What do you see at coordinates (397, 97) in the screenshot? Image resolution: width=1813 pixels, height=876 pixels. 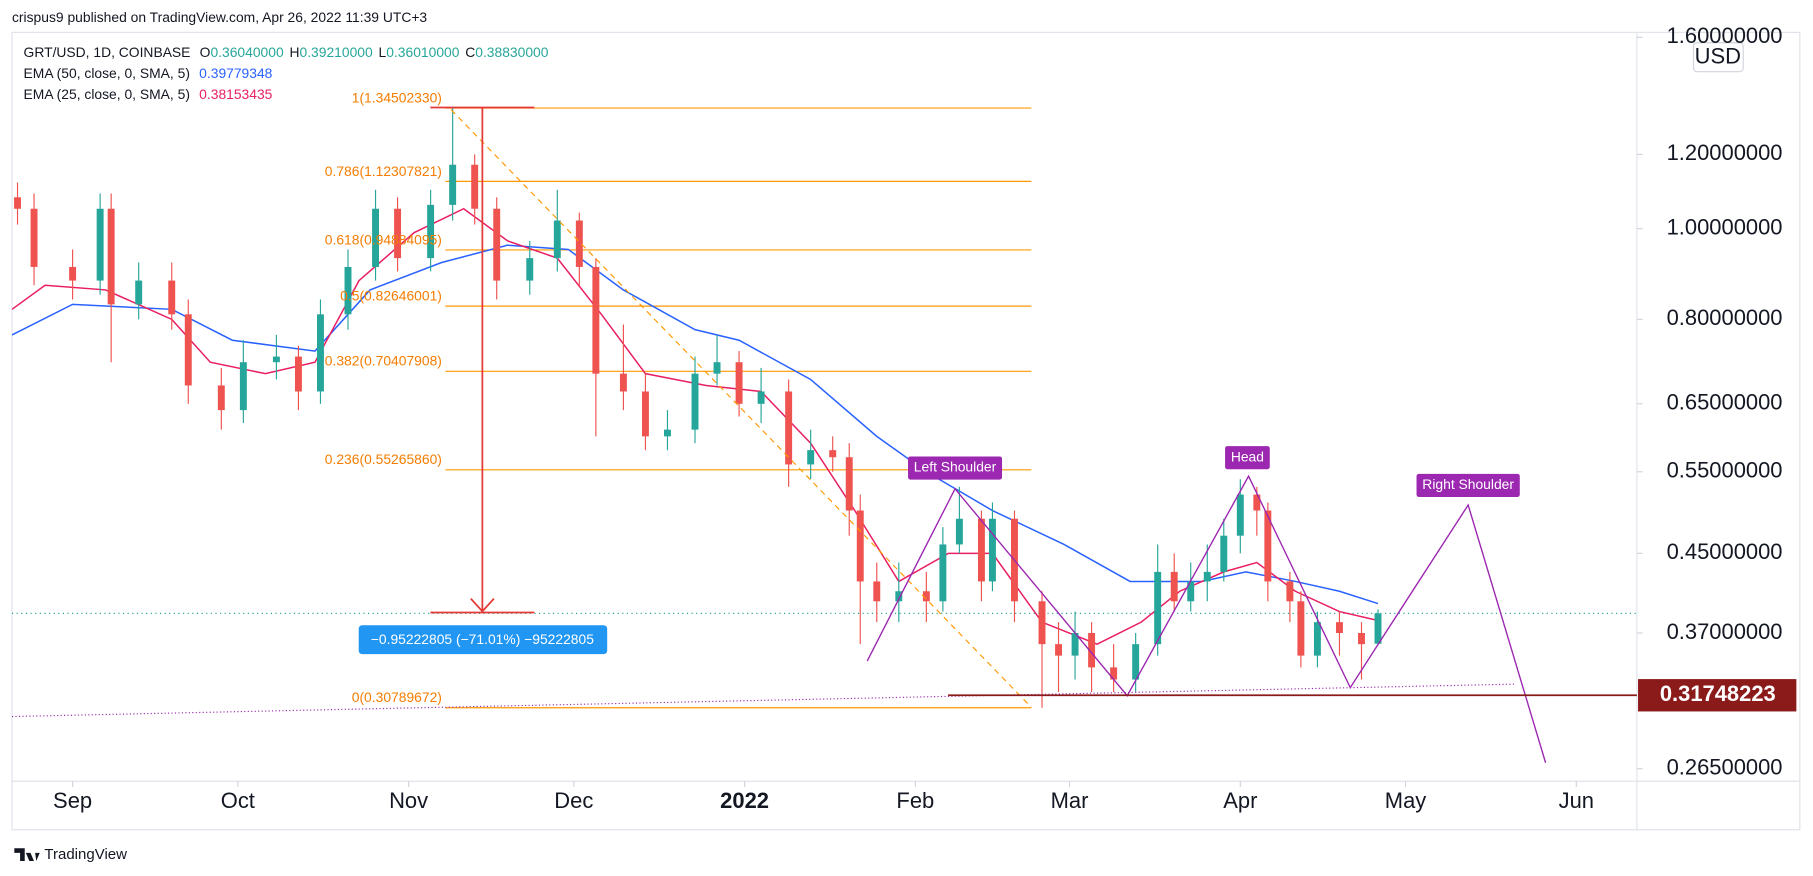 I see `fib-label: 1(1.34502330)` at bounding box center [397, 97].